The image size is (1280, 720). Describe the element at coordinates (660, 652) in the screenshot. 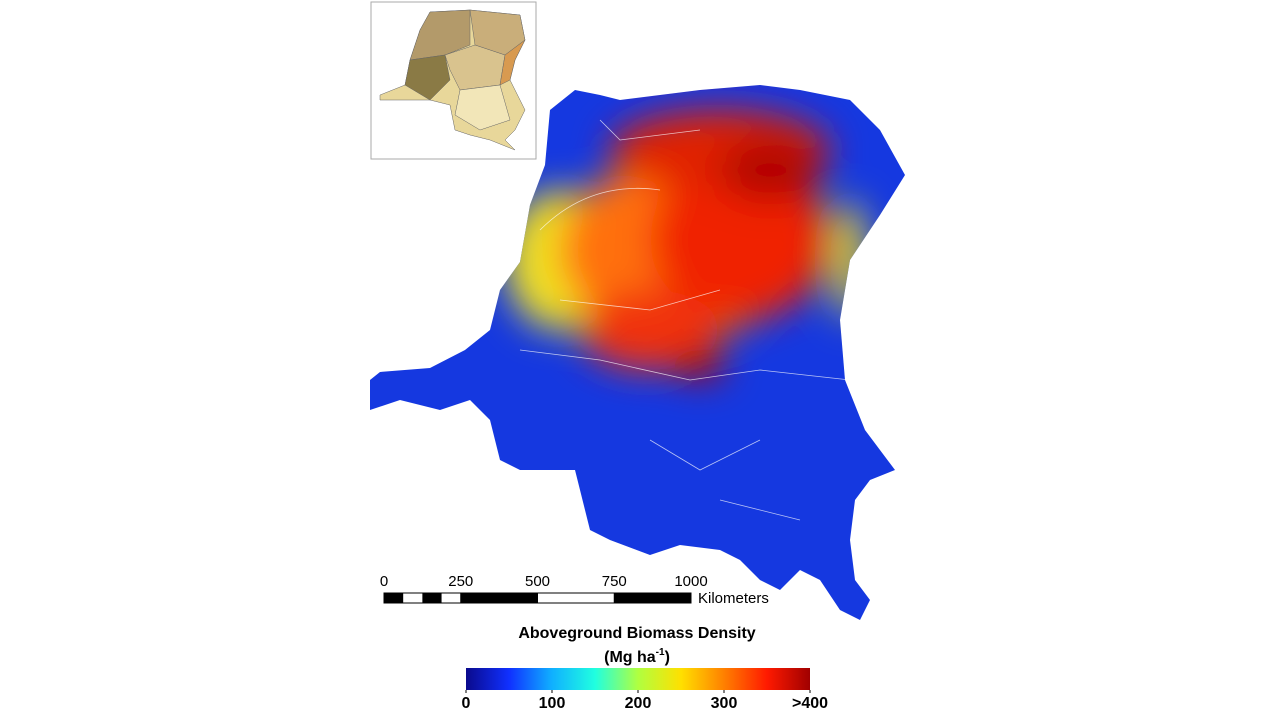

I see `unit-superscript: -1` at that location.